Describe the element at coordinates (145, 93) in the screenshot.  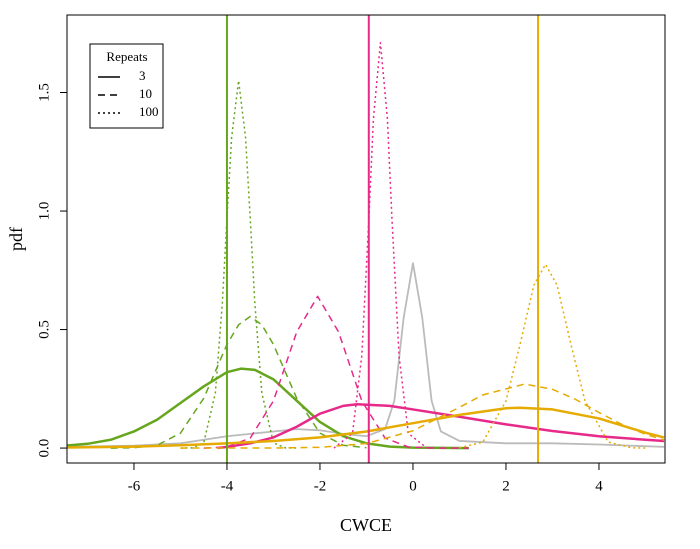
I see `legend-label: 10` at that location.